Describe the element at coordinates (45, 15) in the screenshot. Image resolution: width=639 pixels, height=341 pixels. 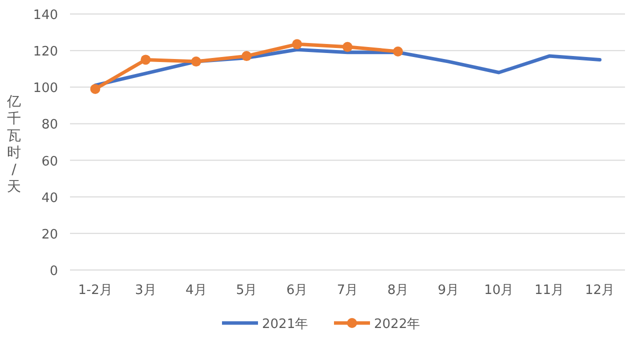
I see `y-tick-label: 140` at that location.